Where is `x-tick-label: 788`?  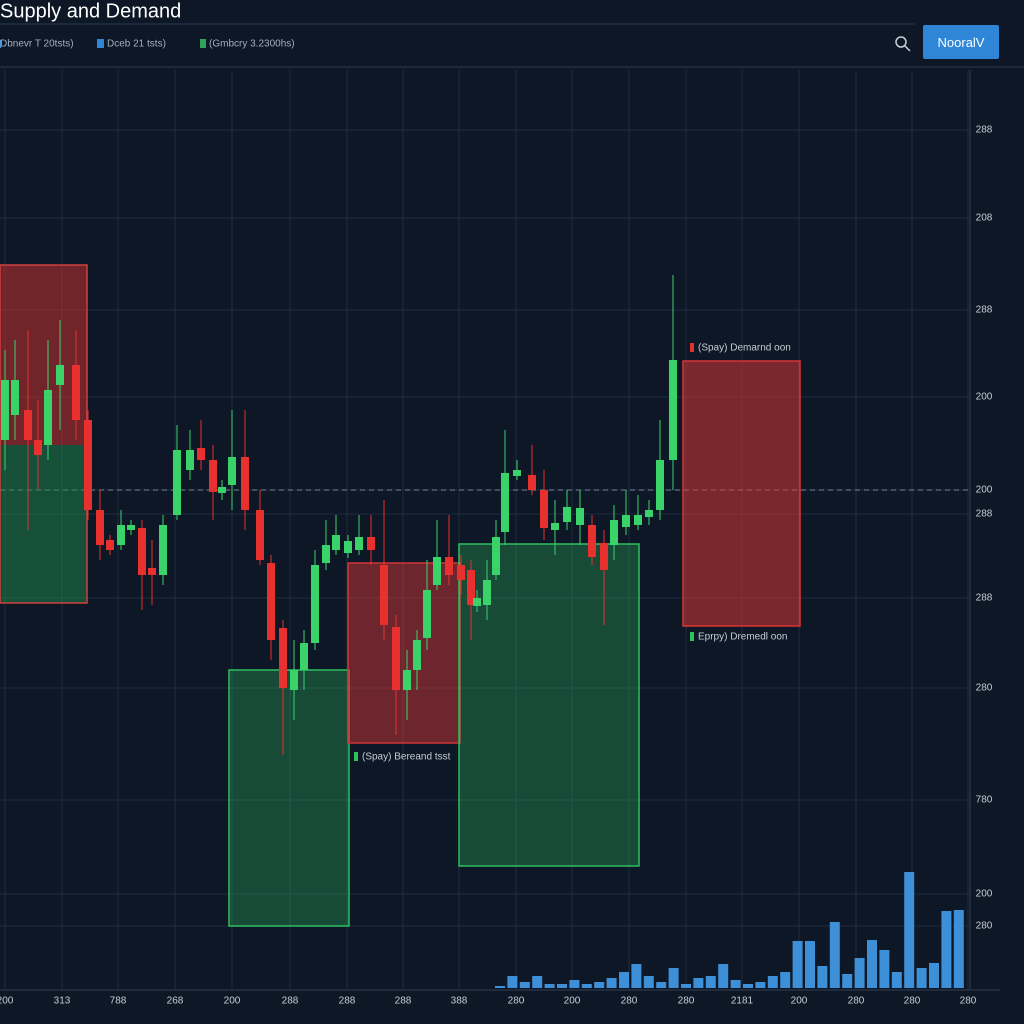 x-tick-label: 788 is located at coordinates (118, 1001).